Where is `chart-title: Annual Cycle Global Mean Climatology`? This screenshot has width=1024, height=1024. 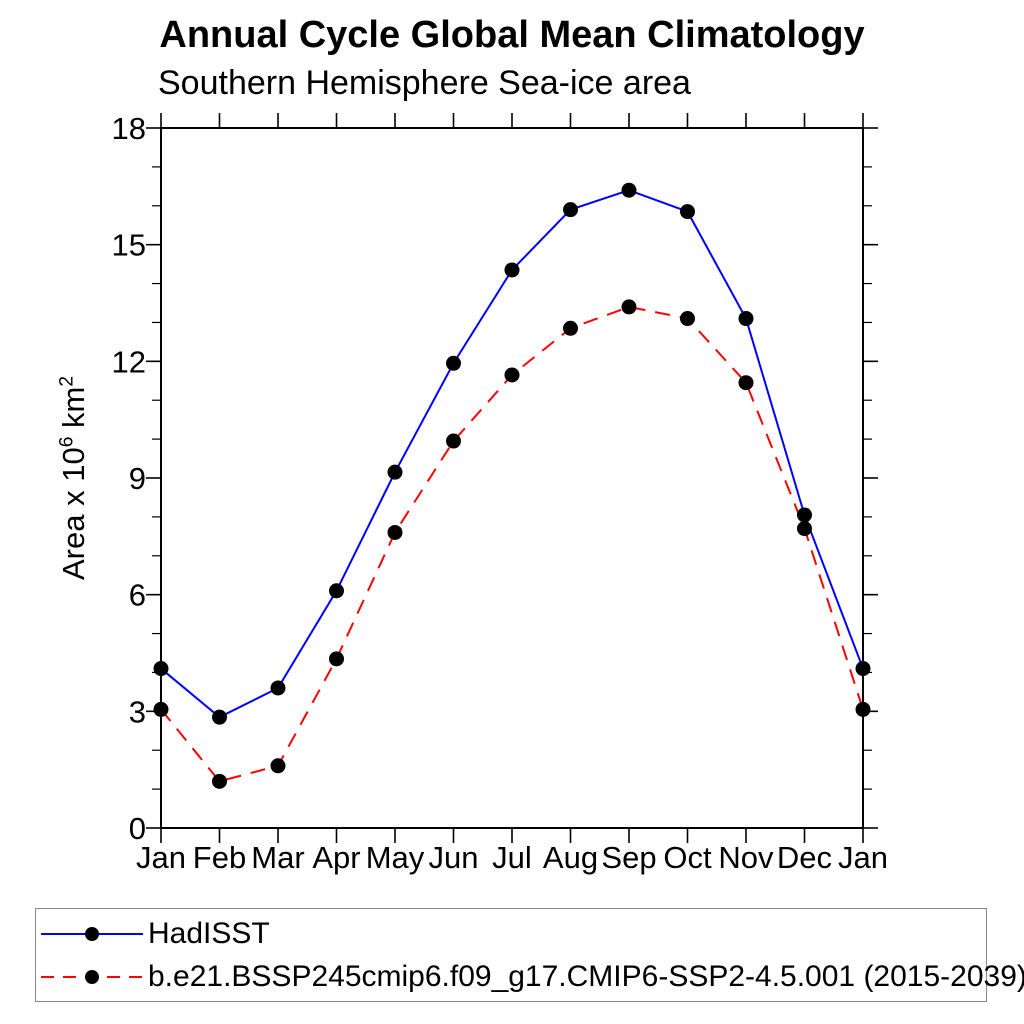 chart-title: Annual Cycle Global Mean Climatology is located at coordinates (512, 35).